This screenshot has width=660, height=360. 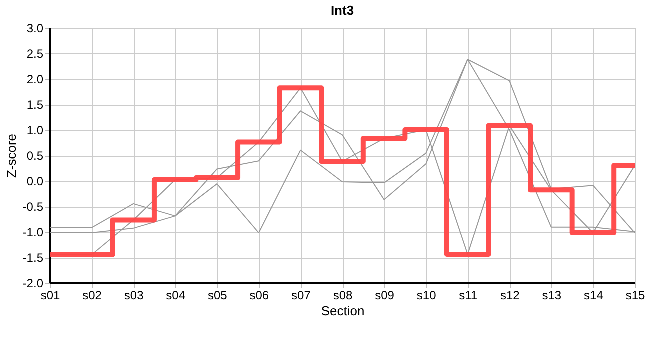 What do you see at coordinates (176, 295) in the screenshot?
I see `x-tick-label: s04` at bounding box center [176, 295].